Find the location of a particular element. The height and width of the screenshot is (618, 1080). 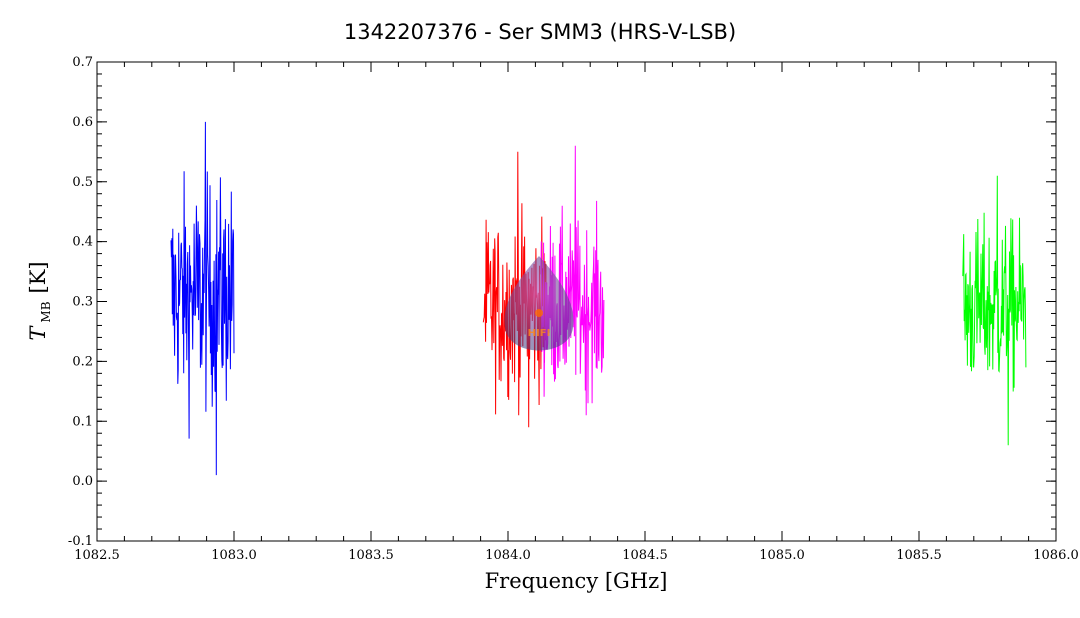

x-tick-label: 1083.0 is located at coordinates (234, 555).